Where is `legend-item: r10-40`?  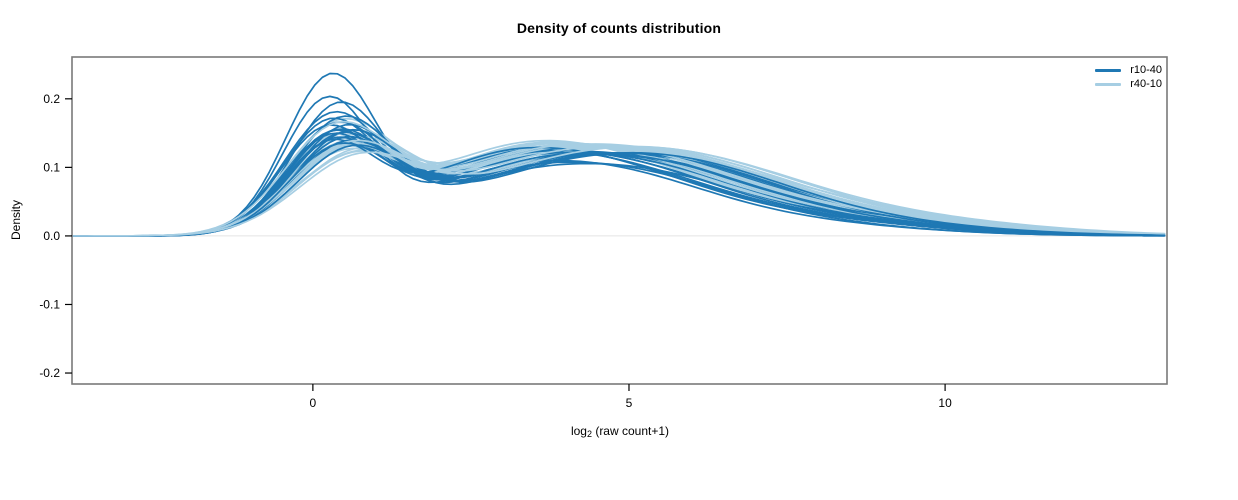 legend-item: r10-40 is located at coordinates (1128, 70).